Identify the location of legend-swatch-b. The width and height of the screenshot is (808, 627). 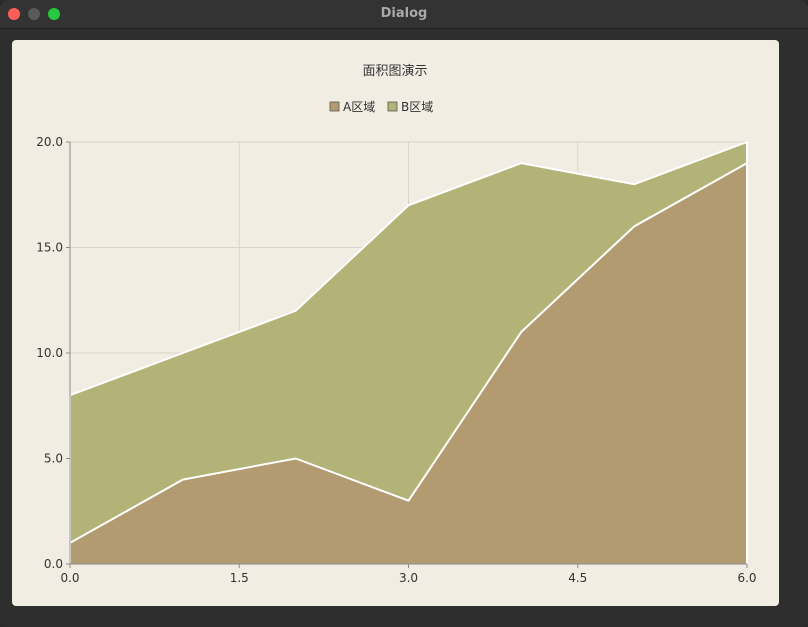
(392, 106).